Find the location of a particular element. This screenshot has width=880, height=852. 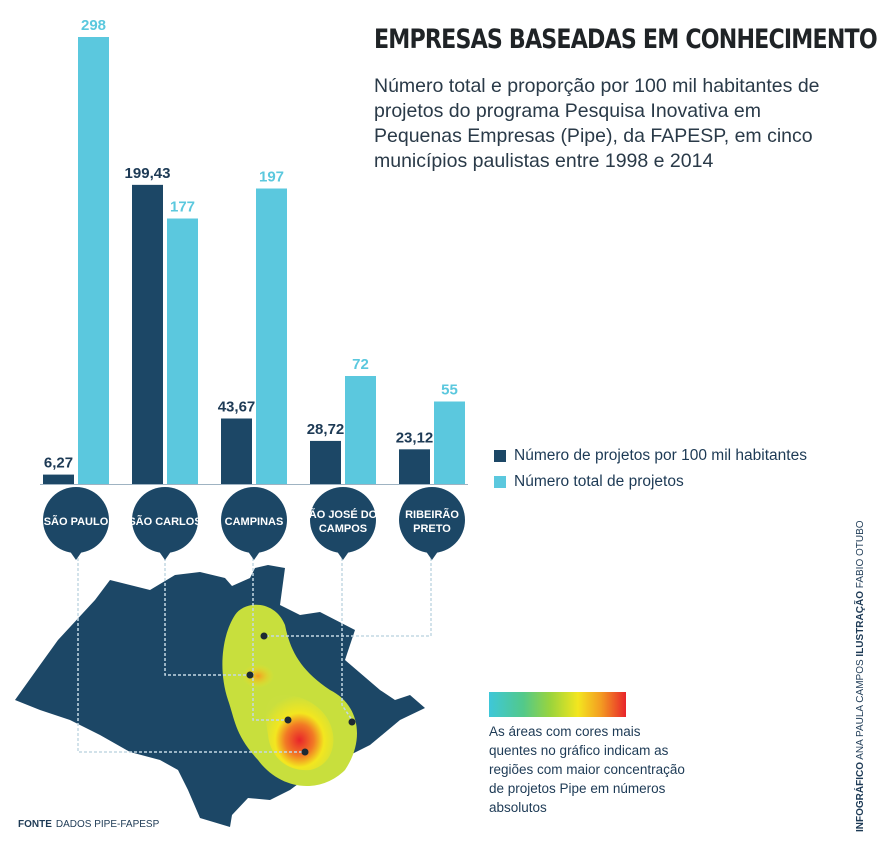

credits-infografico-label: INFOGRÁFICO is located at coordinates (860, 797).